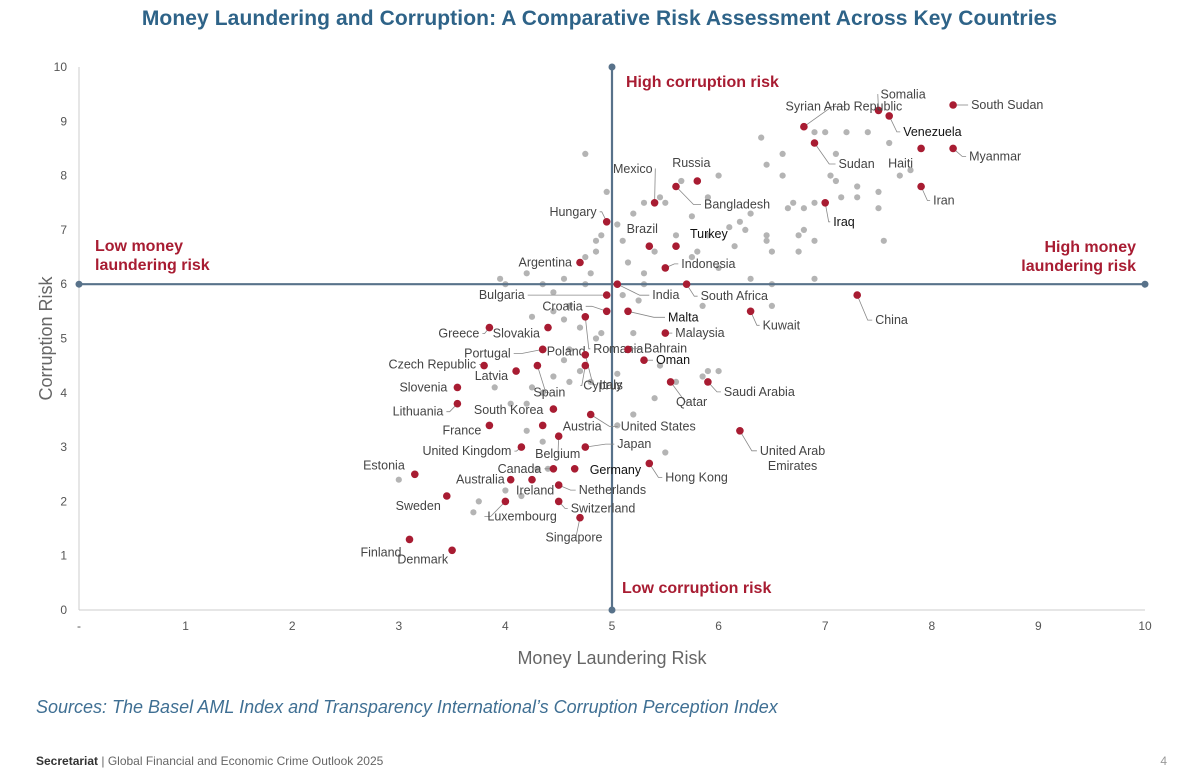  I want to click on point-label-france: France, so click(461, 430).